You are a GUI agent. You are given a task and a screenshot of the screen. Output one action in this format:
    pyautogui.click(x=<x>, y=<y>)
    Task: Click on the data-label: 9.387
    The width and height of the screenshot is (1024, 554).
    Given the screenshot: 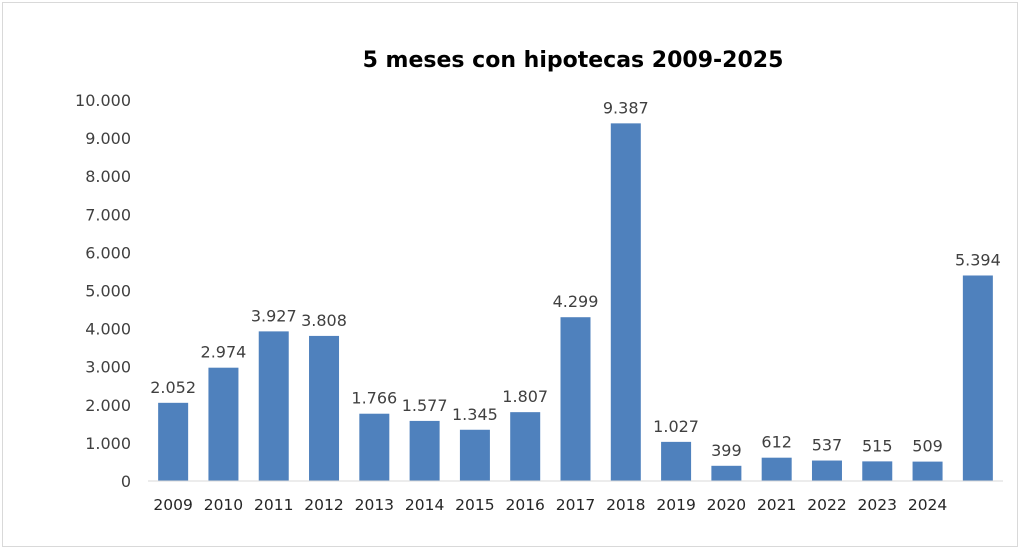 What is the action you would take?
    pyautogui.click(x=626, y=107)
    